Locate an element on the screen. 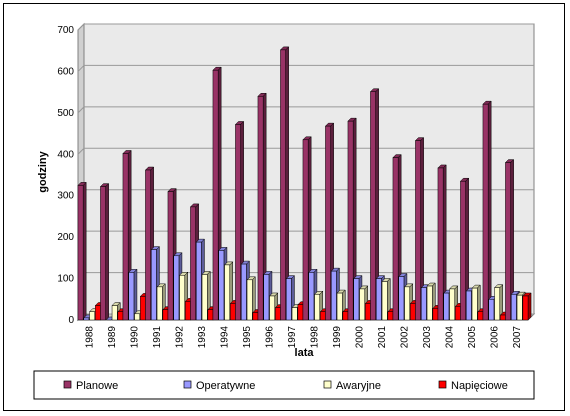 The image size is (570, 416). x-tick-label: 1992 is located at coordinates (179, 337).